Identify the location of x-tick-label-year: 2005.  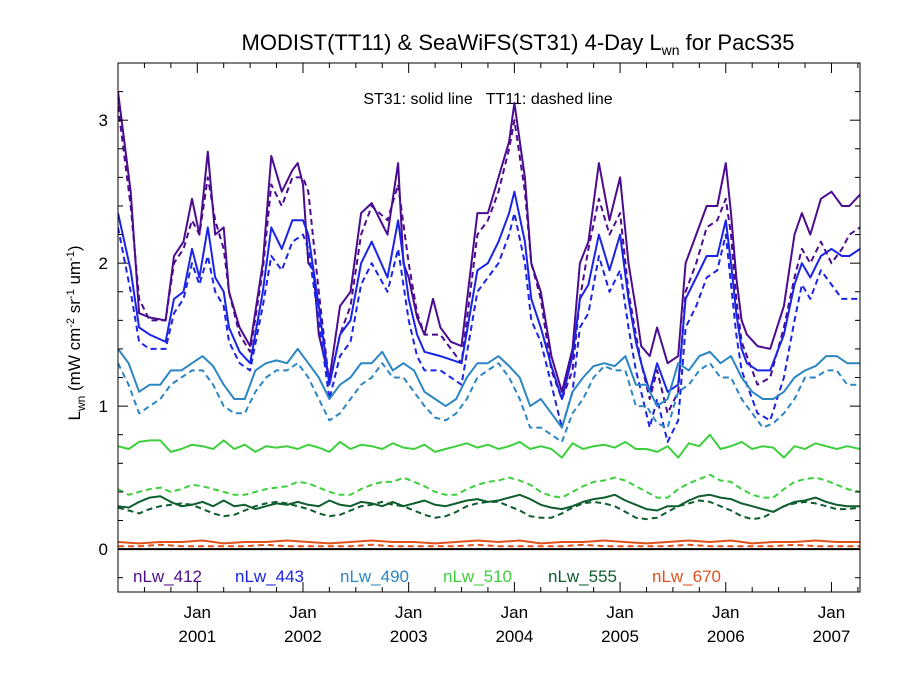
(620, 636).